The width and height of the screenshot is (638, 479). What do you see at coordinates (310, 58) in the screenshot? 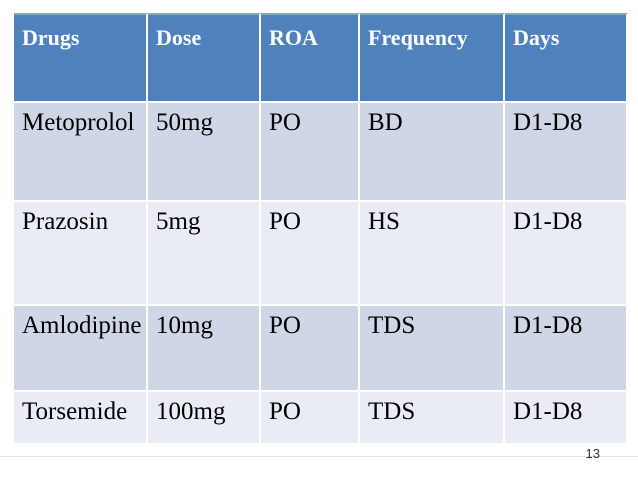
I see `header-cell-roa: ROA` at bounding box center [310, 58].